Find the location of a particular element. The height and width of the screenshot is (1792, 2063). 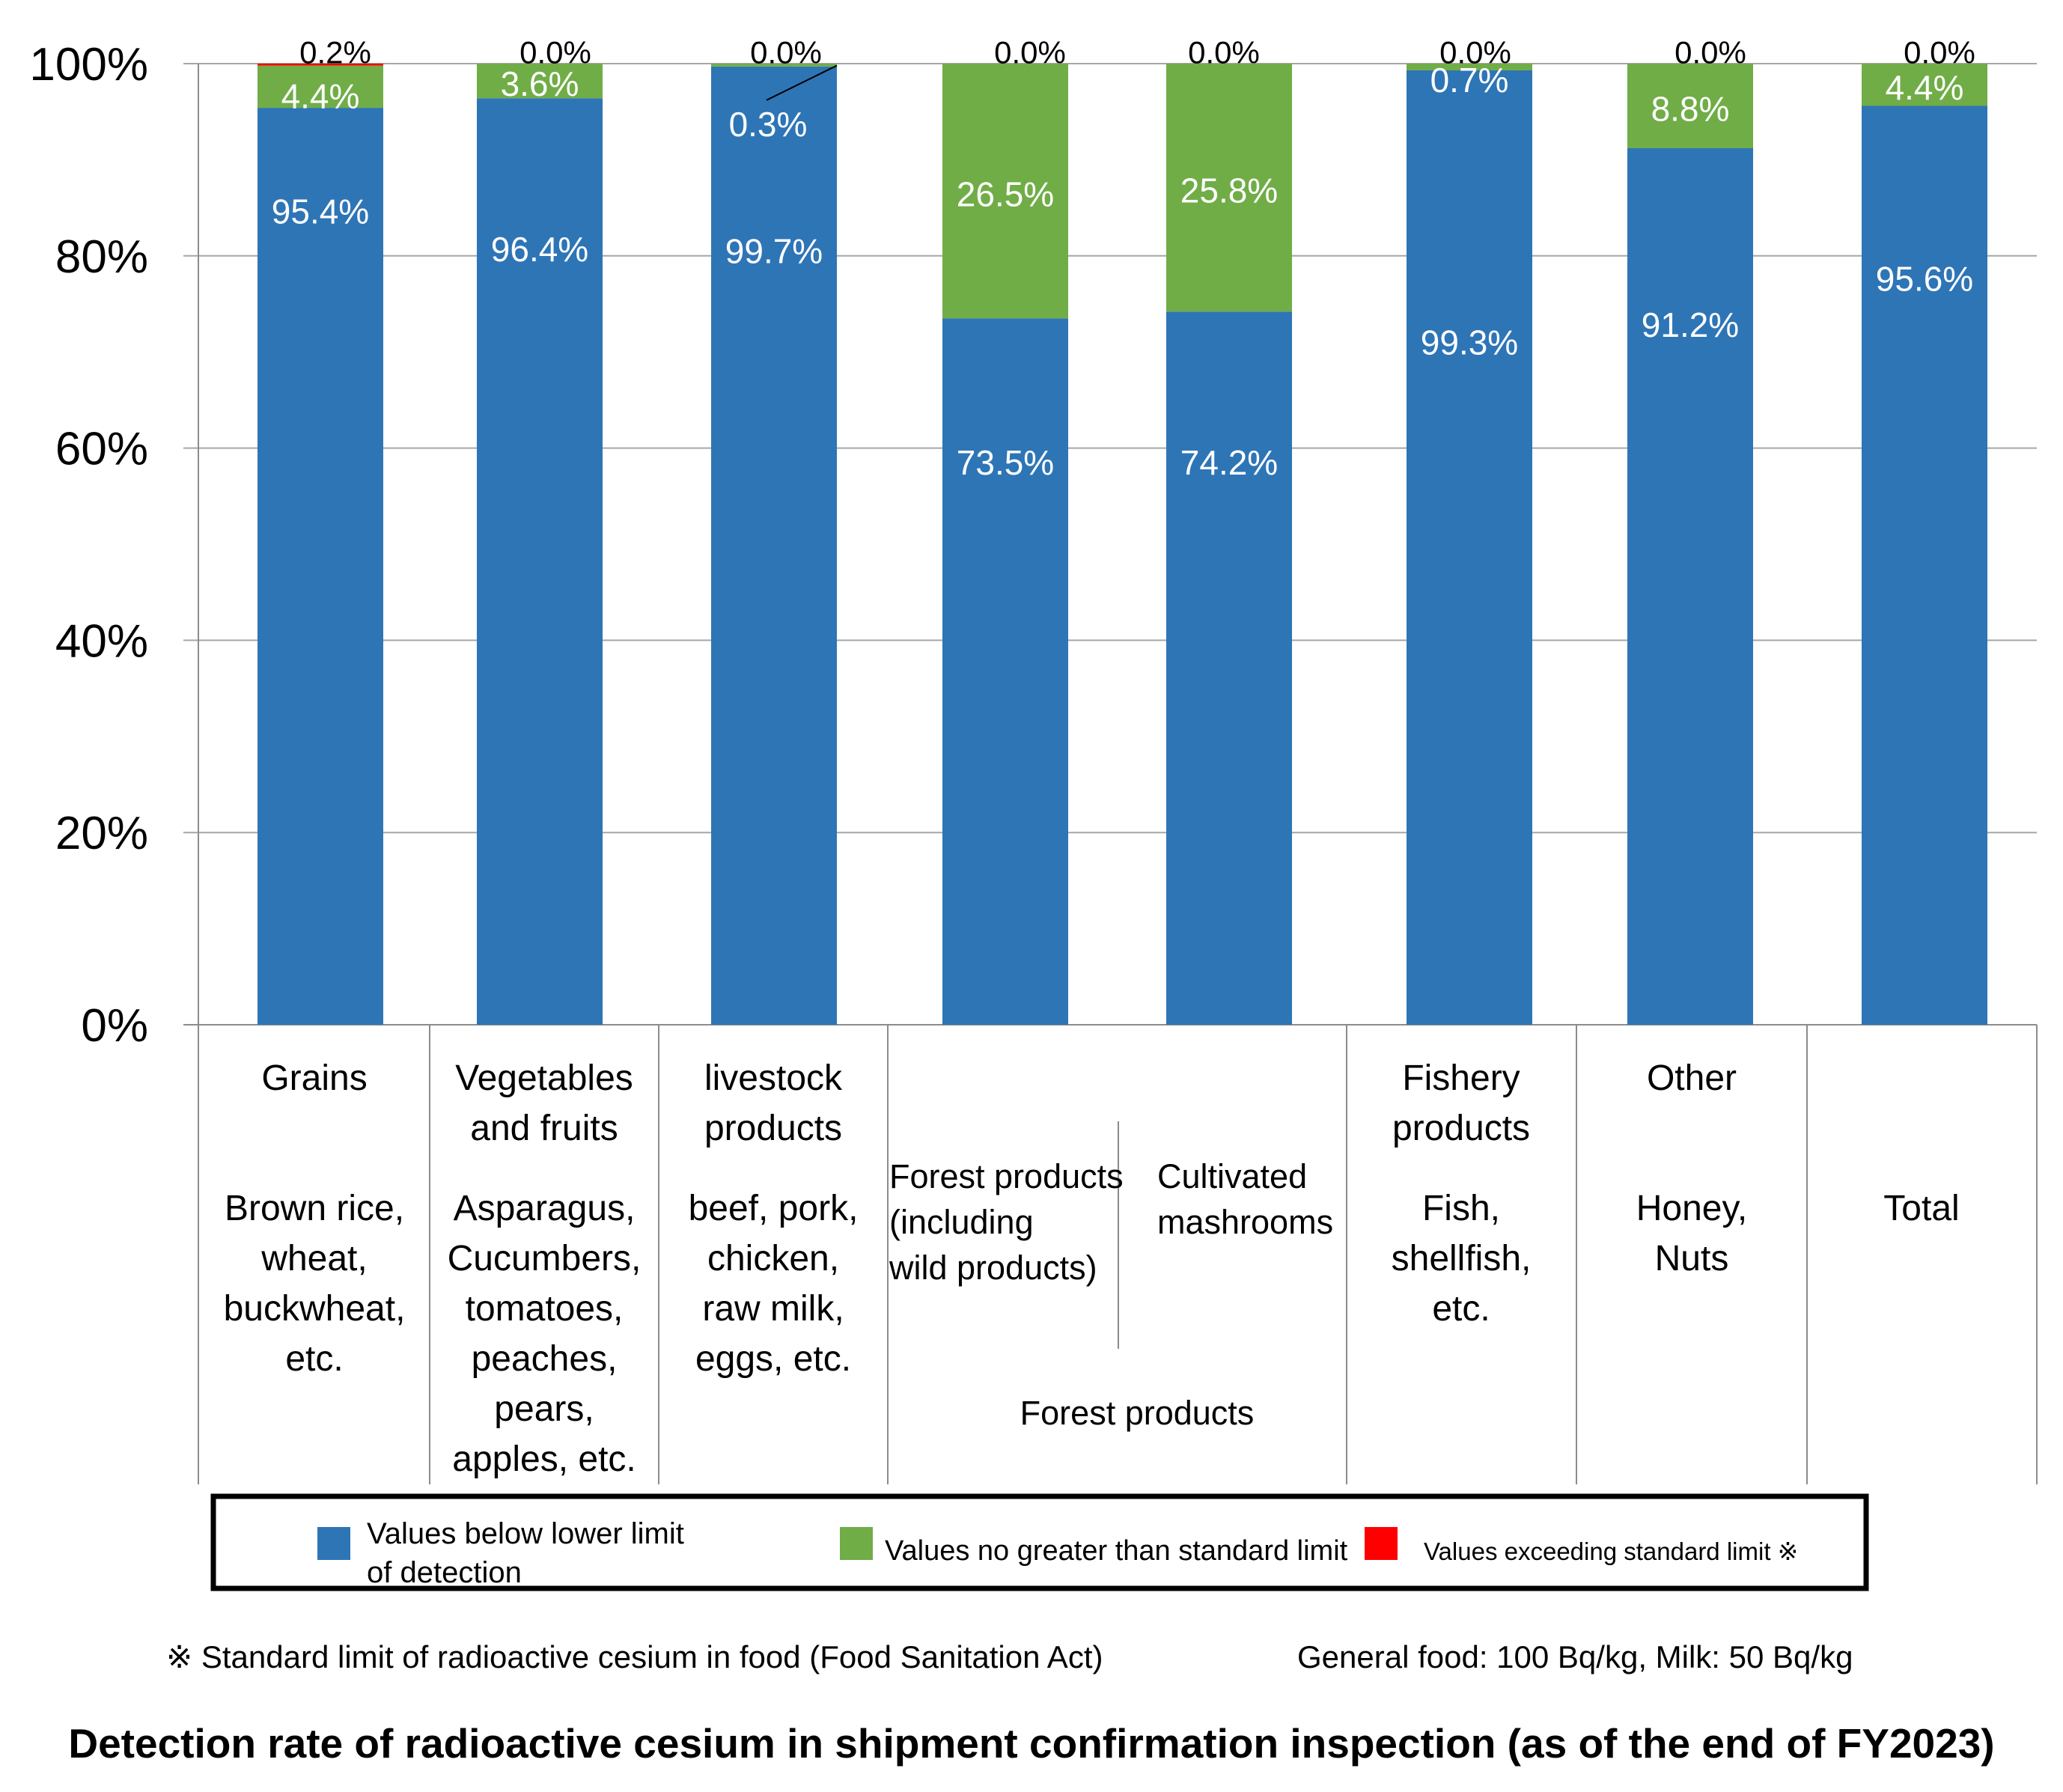

category-detail: Honey, is located at coordinates (1692, 1208).